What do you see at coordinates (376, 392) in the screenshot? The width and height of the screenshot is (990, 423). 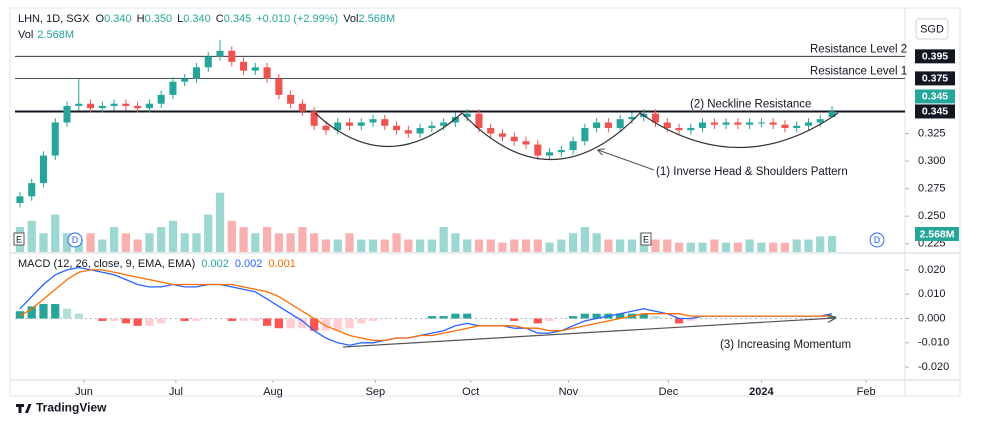 I see `x-tick-label: Sep` at bounding box center [376, 392].